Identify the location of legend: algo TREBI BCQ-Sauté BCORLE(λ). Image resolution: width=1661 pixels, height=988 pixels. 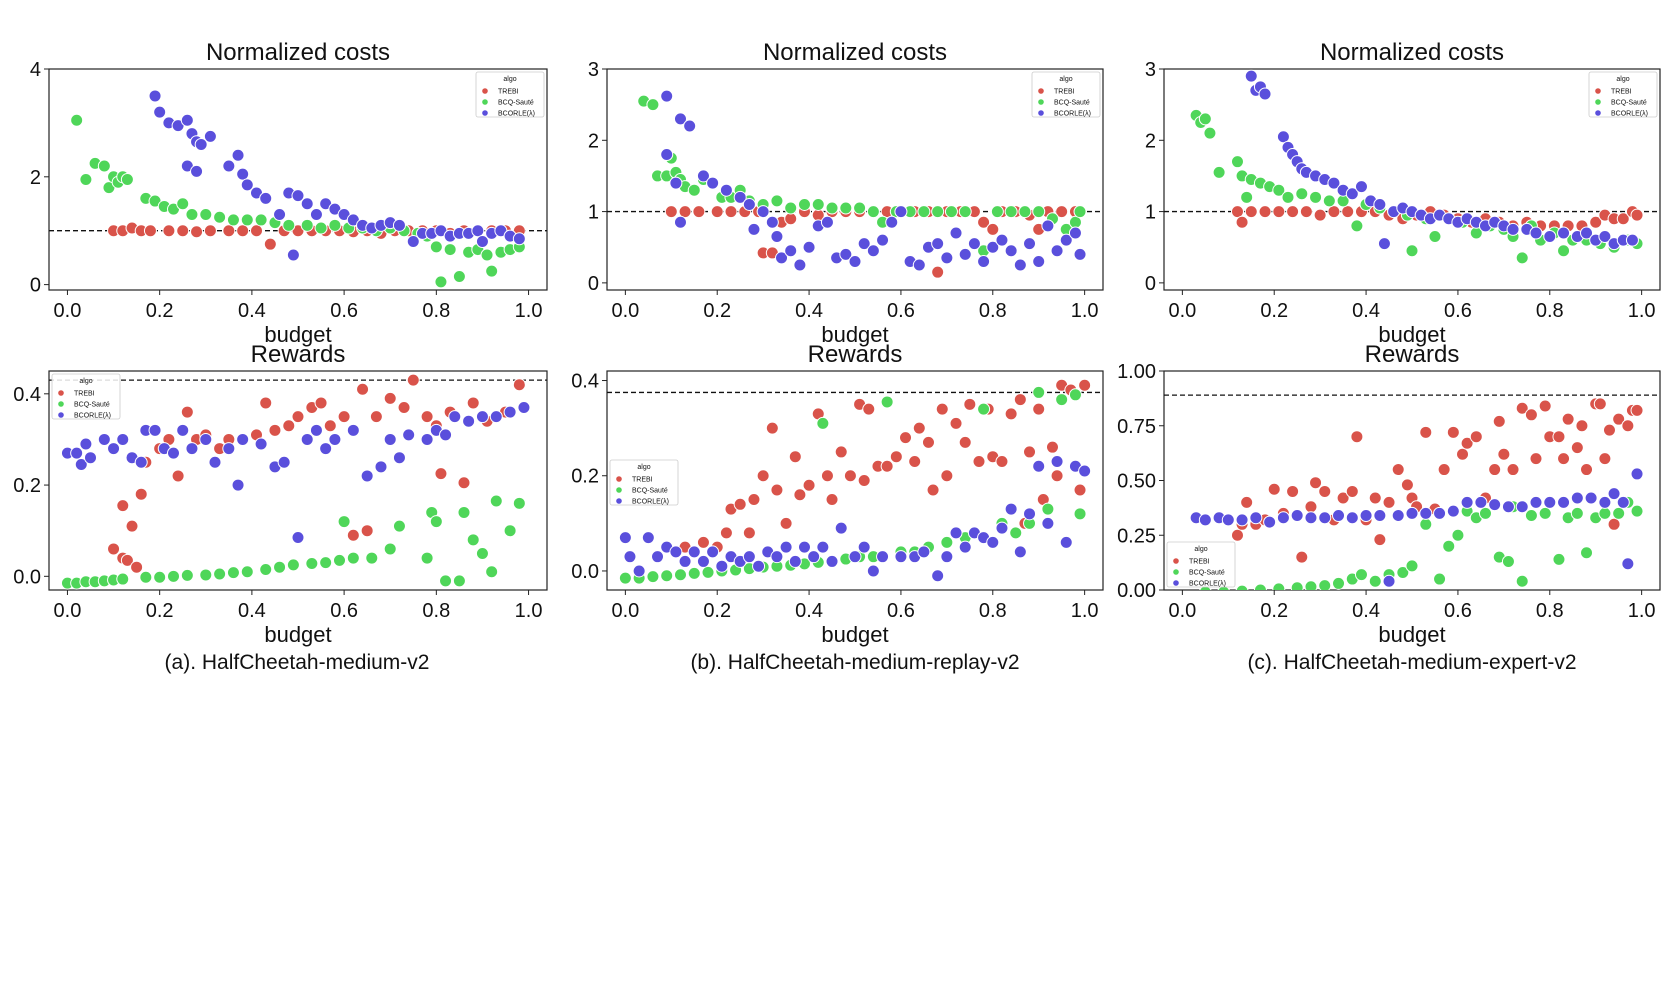
(1201, 564).